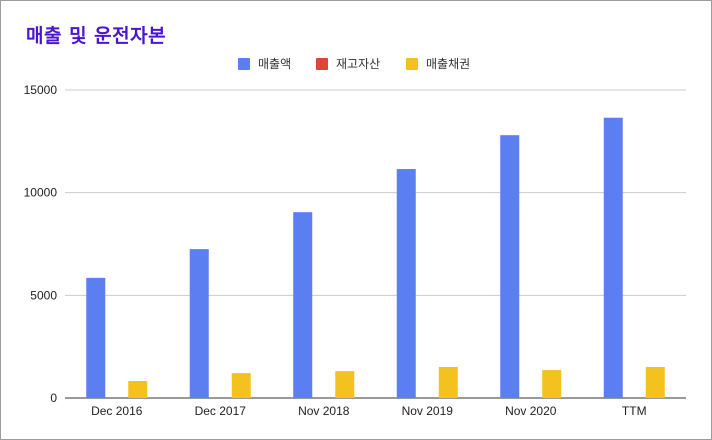 The width and height of the screenshot is (712, 440). What do you see at coordinates (324, 411) in the screenshot?
I see `x-tick-label: Nov 2018` at bounding box center [324, 411].